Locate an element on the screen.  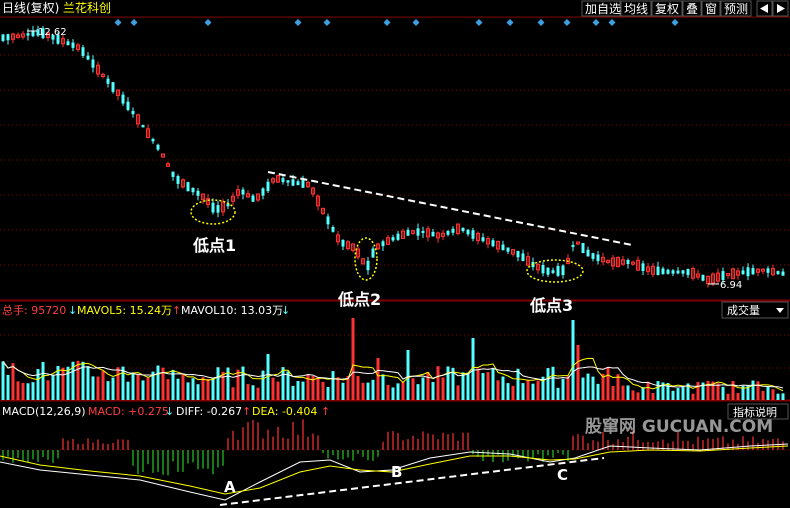
event-markers is located at coordinates (396, 22).